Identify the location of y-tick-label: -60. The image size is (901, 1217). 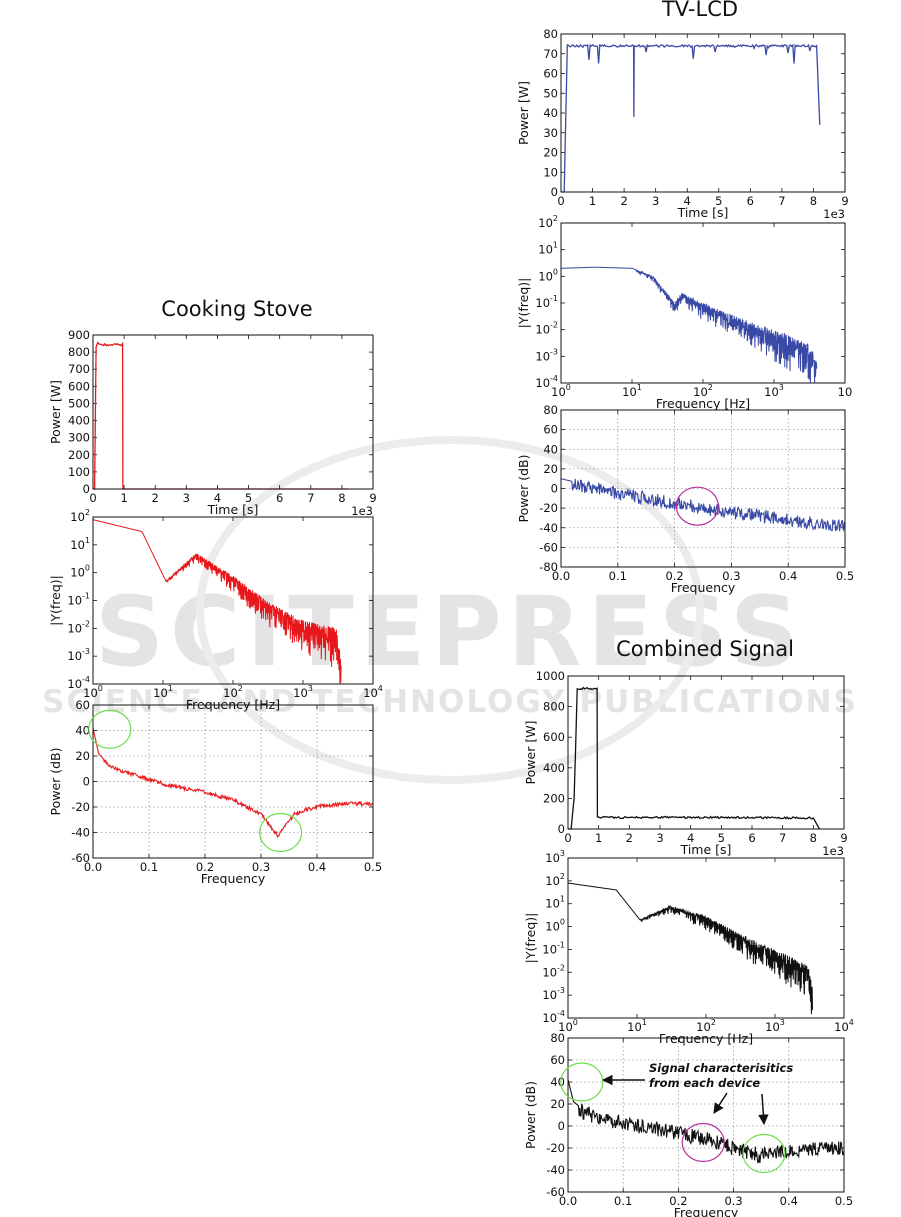
(80, 858).